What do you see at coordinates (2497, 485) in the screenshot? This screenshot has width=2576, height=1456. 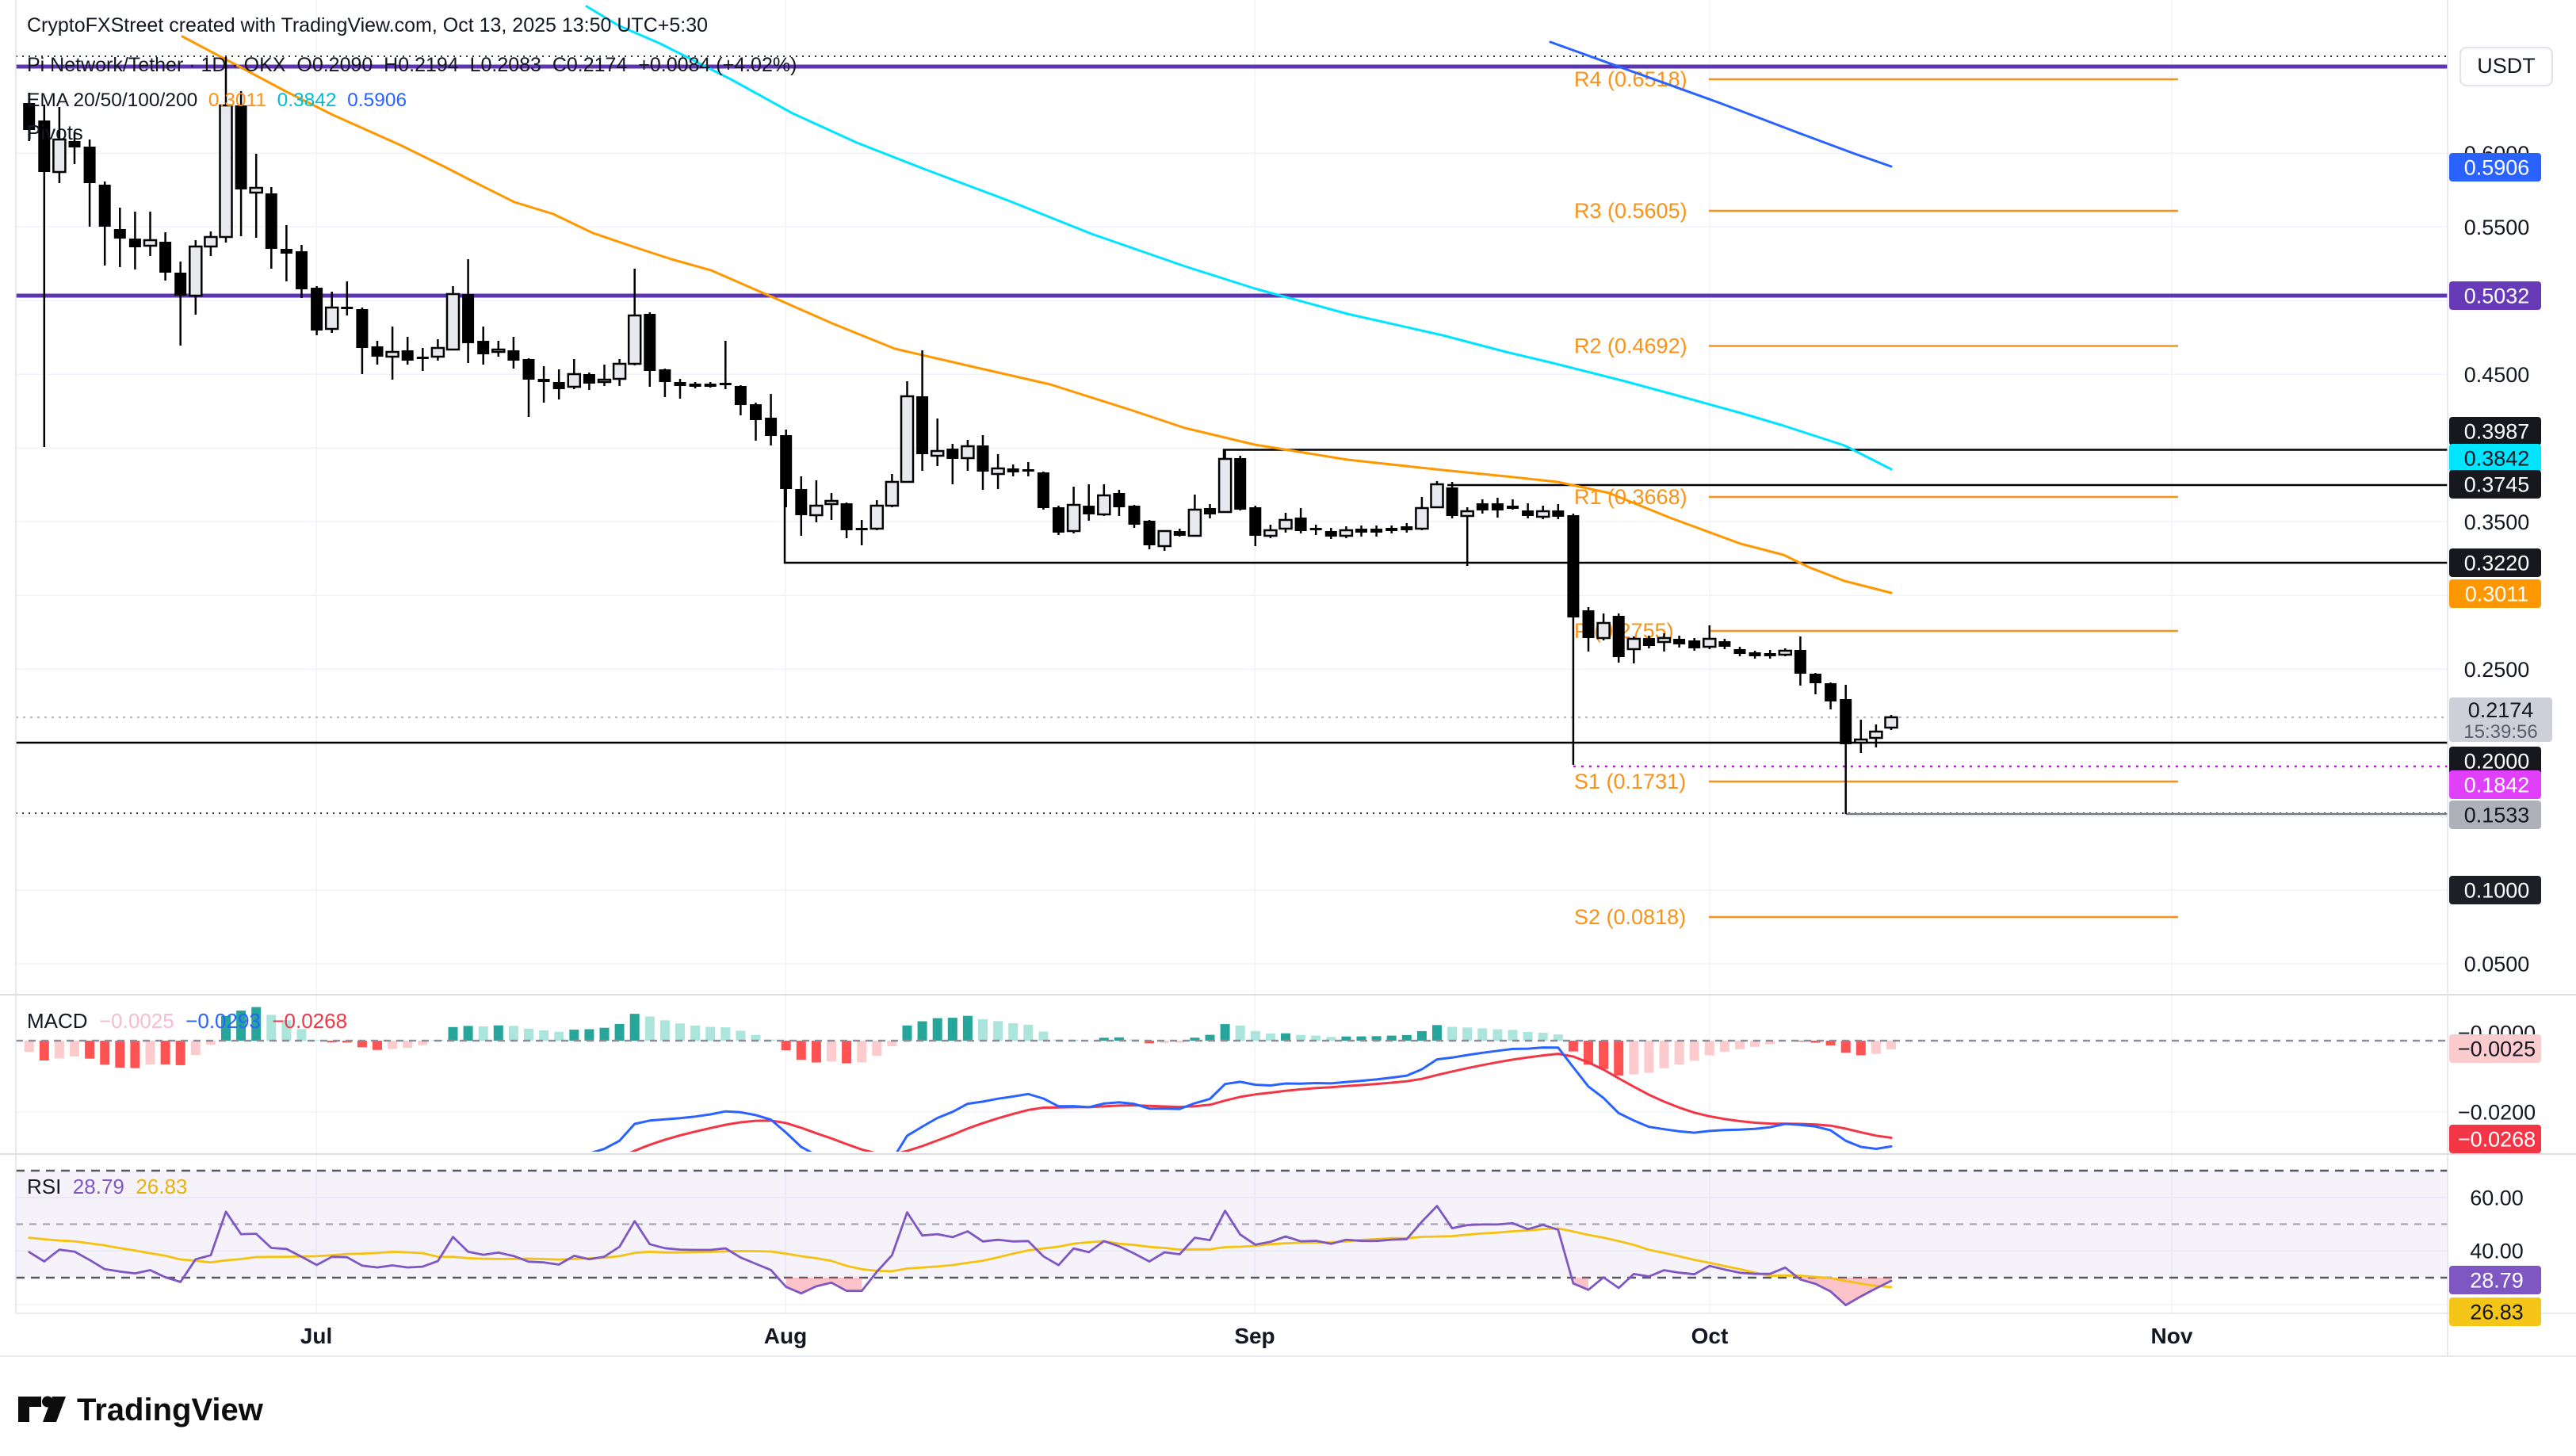 I see `svg-text: 0.3745` at bounding box center [2497, 485].